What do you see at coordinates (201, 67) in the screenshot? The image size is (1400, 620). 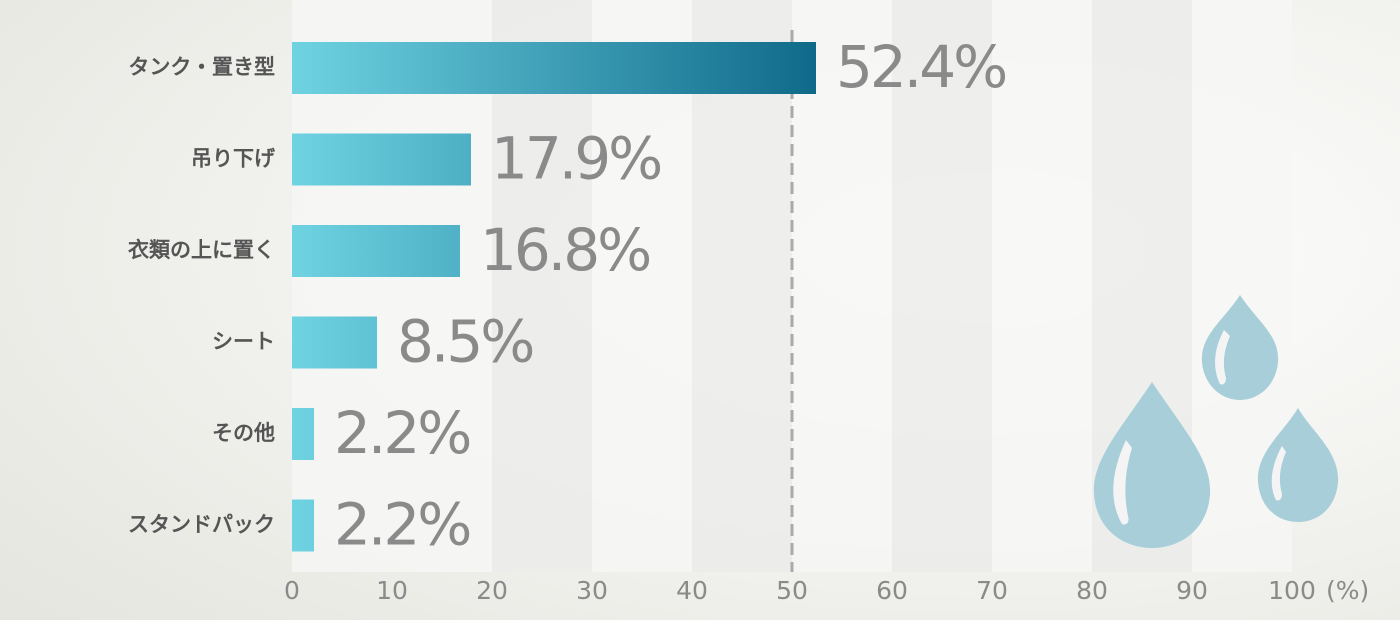 I see `category-label: タンク・置き型` at bounding box center [201, 67].